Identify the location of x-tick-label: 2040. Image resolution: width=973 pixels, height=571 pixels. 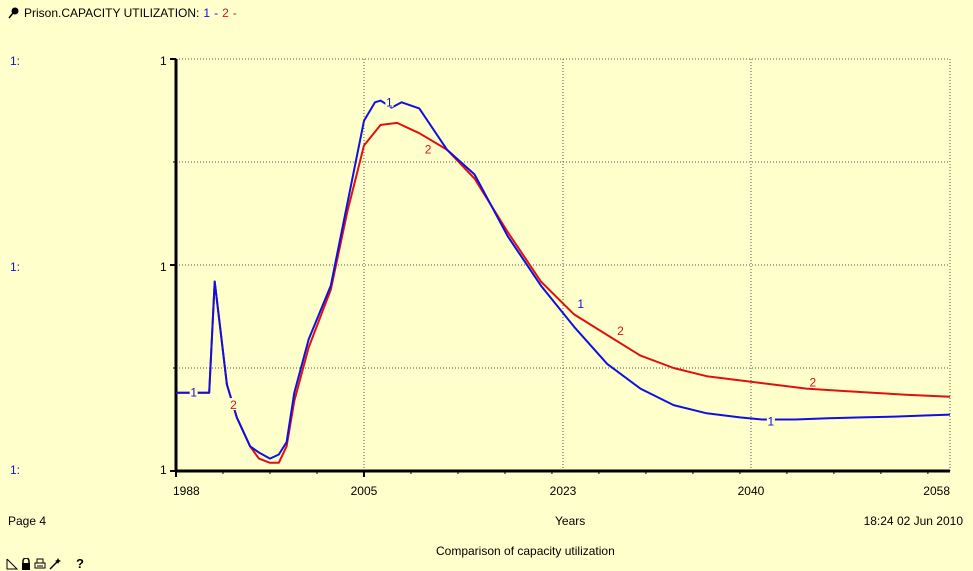
(751, 491).